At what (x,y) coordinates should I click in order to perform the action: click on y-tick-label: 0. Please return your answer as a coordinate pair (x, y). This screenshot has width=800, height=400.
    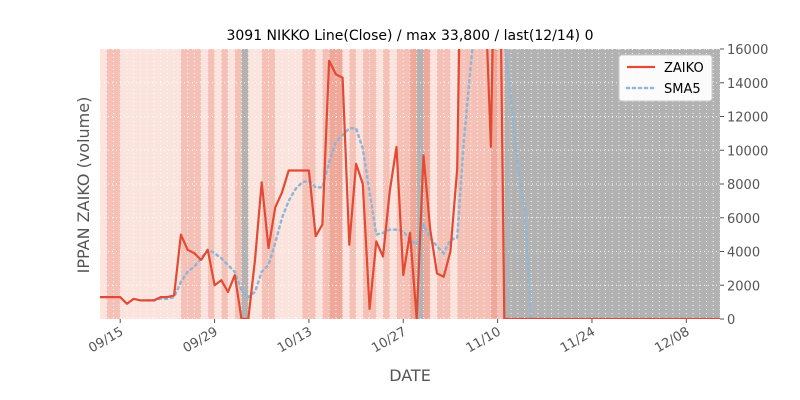
    Looking at the image, I should click on (731, 320).